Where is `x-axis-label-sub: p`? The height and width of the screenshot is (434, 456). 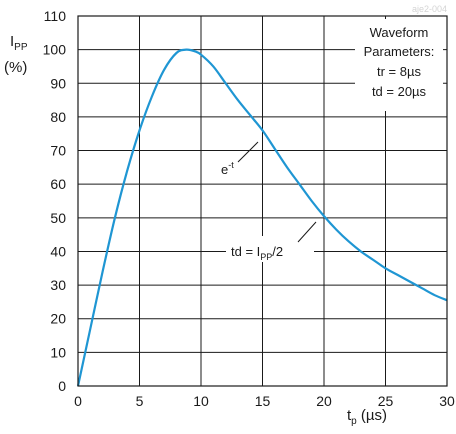
x-axis-label-sub: p is located at coordinates (354, 421).